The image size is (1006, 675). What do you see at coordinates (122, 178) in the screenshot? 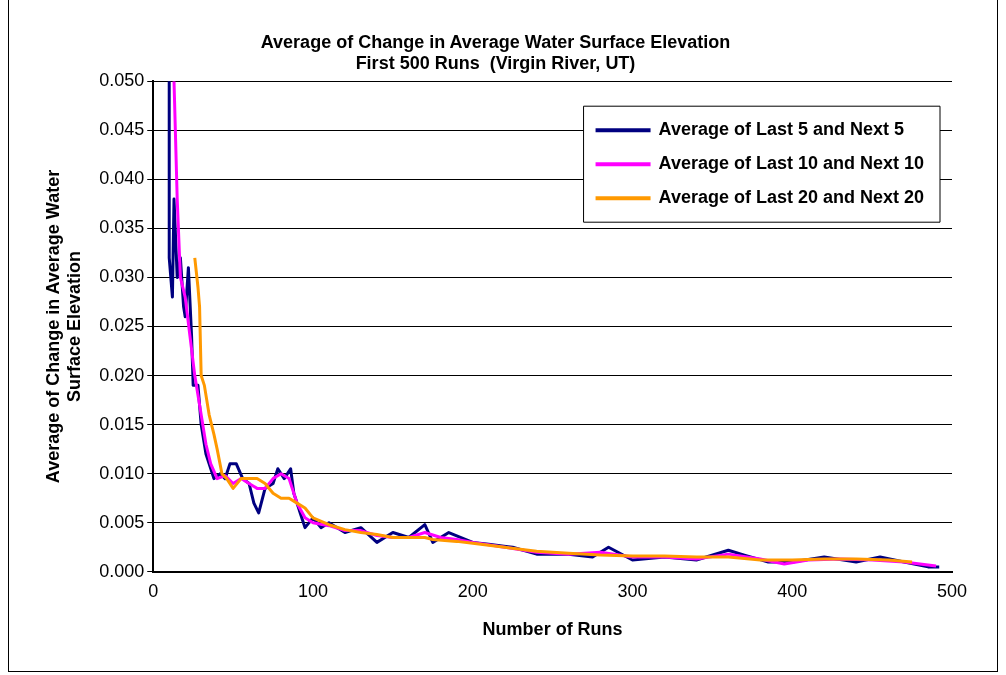
I see `y-tick-label: 0.040` at bounding box center [122, 178].